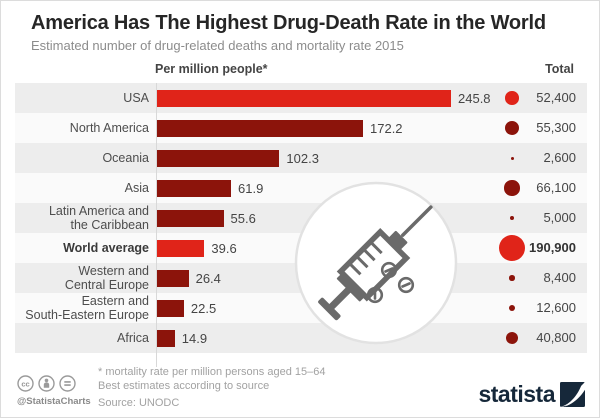  Describe the element at coordinates (98, 218) in the screenshot. I see `row-label: Latin America and the Caribbean` at that location.